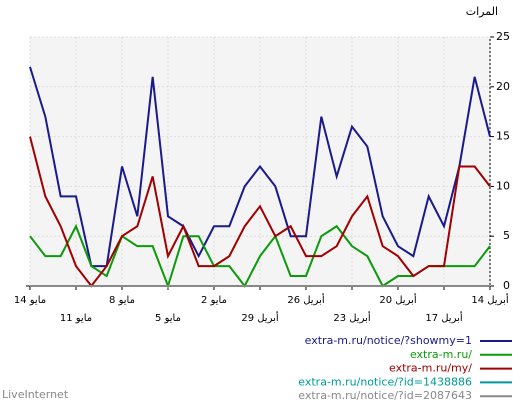 This screenshot has width=520, height=405. Describe the element at coordinates (30, 300) in the screenshot. I see `x-tick-label: 14 مايو` at that location.